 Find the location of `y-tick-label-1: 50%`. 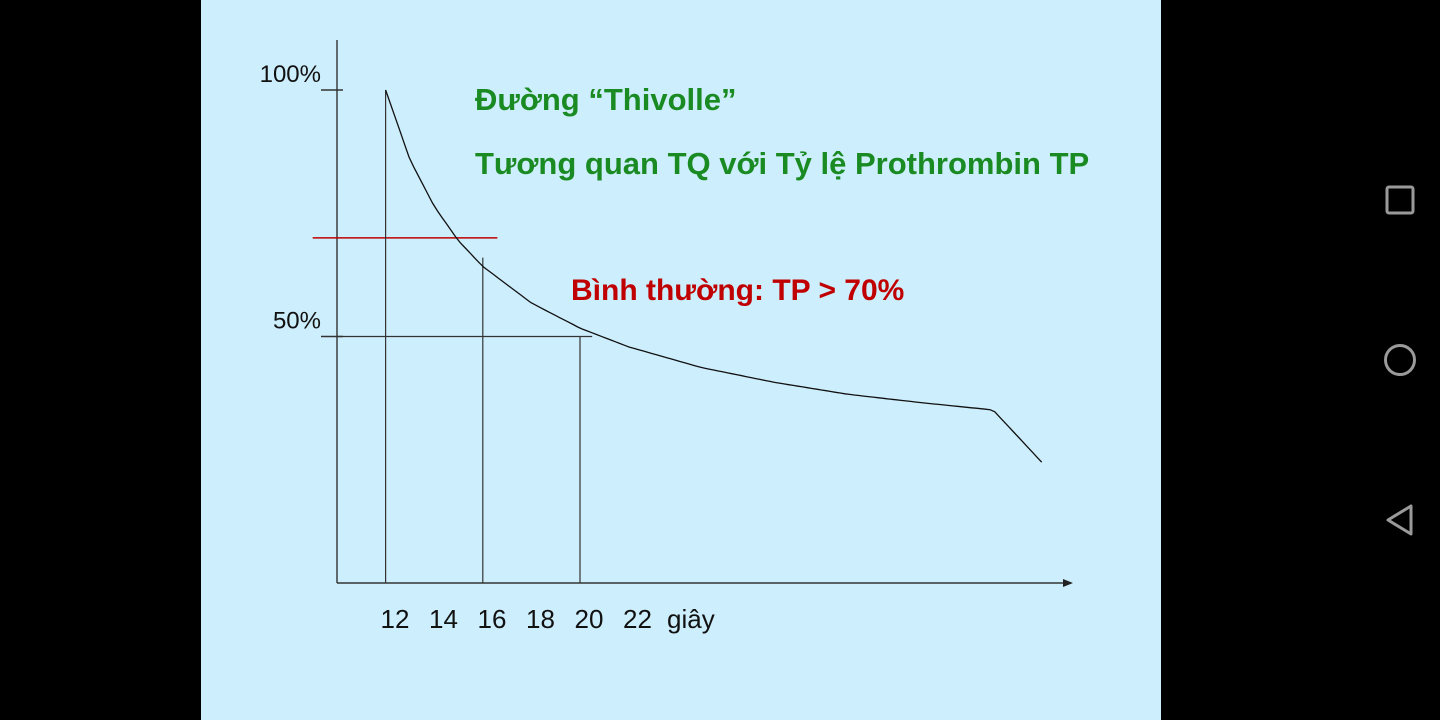

y-tick-label-1: 50% is located at coordinates (297, 321).